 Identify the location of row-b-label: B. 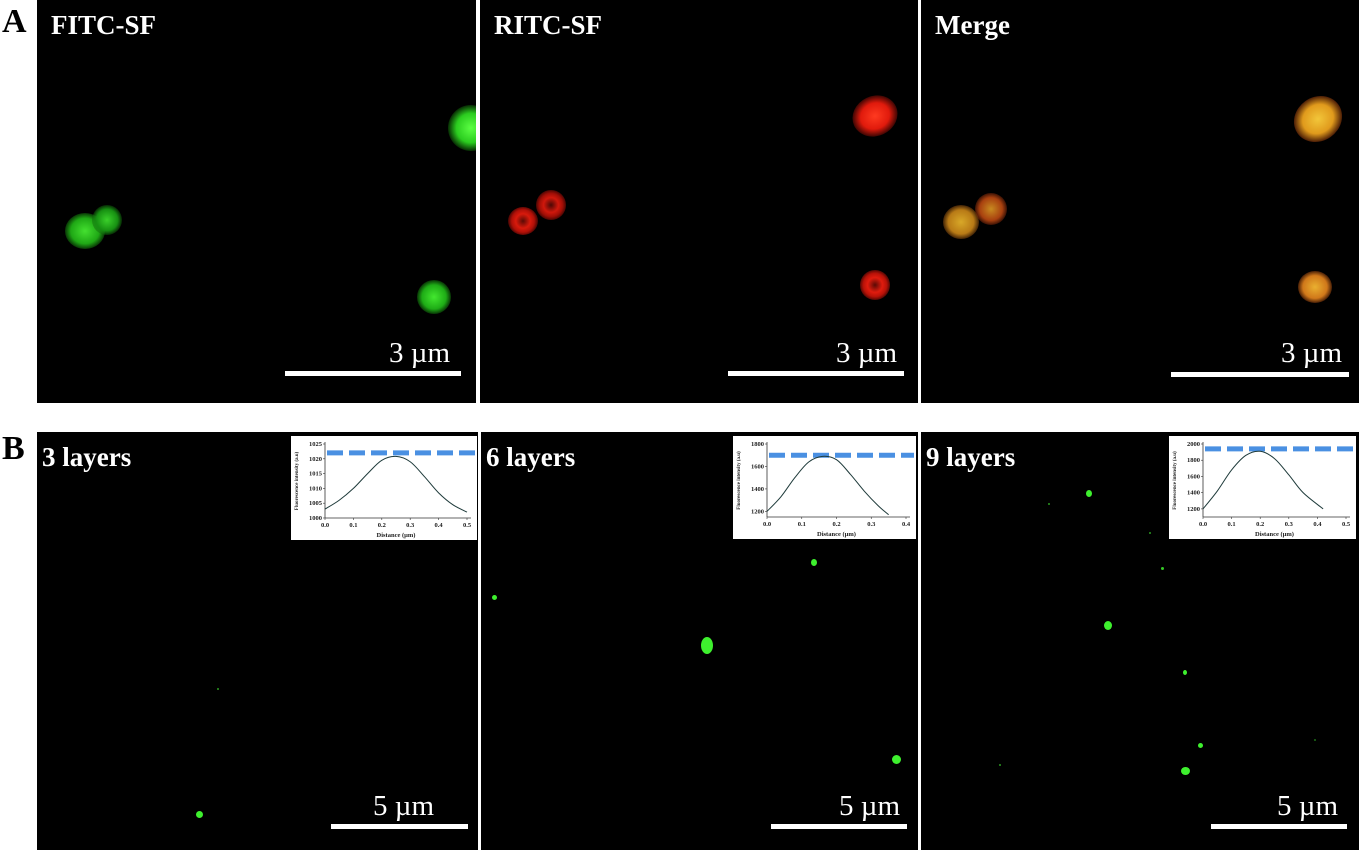
(13, 448).